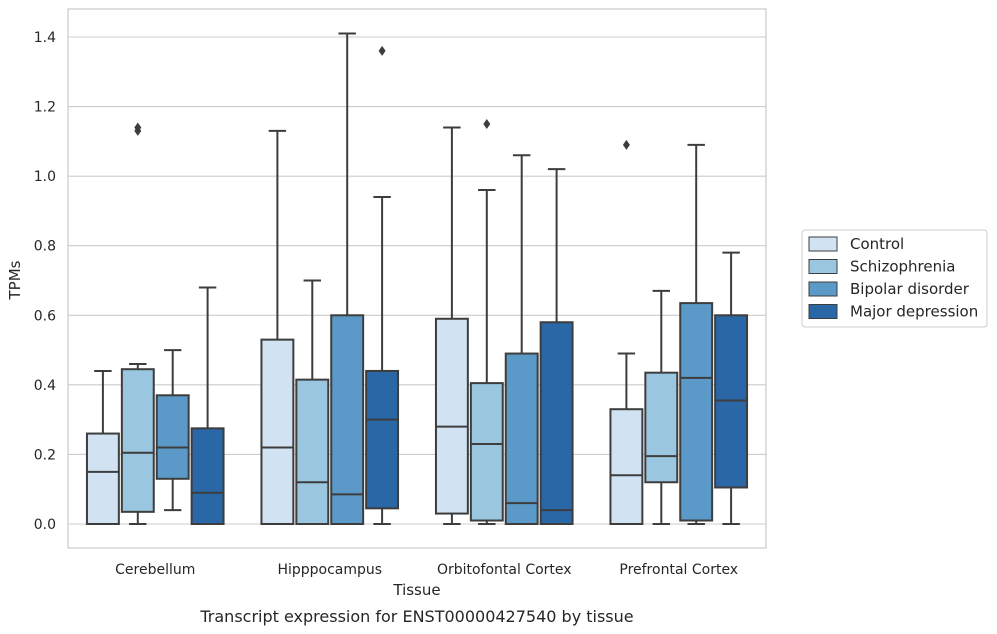 This screenshot has width=997, height=634. What do you see at coordinates (45, 455) in the screenshot?
I see `y-tick-label: 0.2` at bounding box center [45, 455].